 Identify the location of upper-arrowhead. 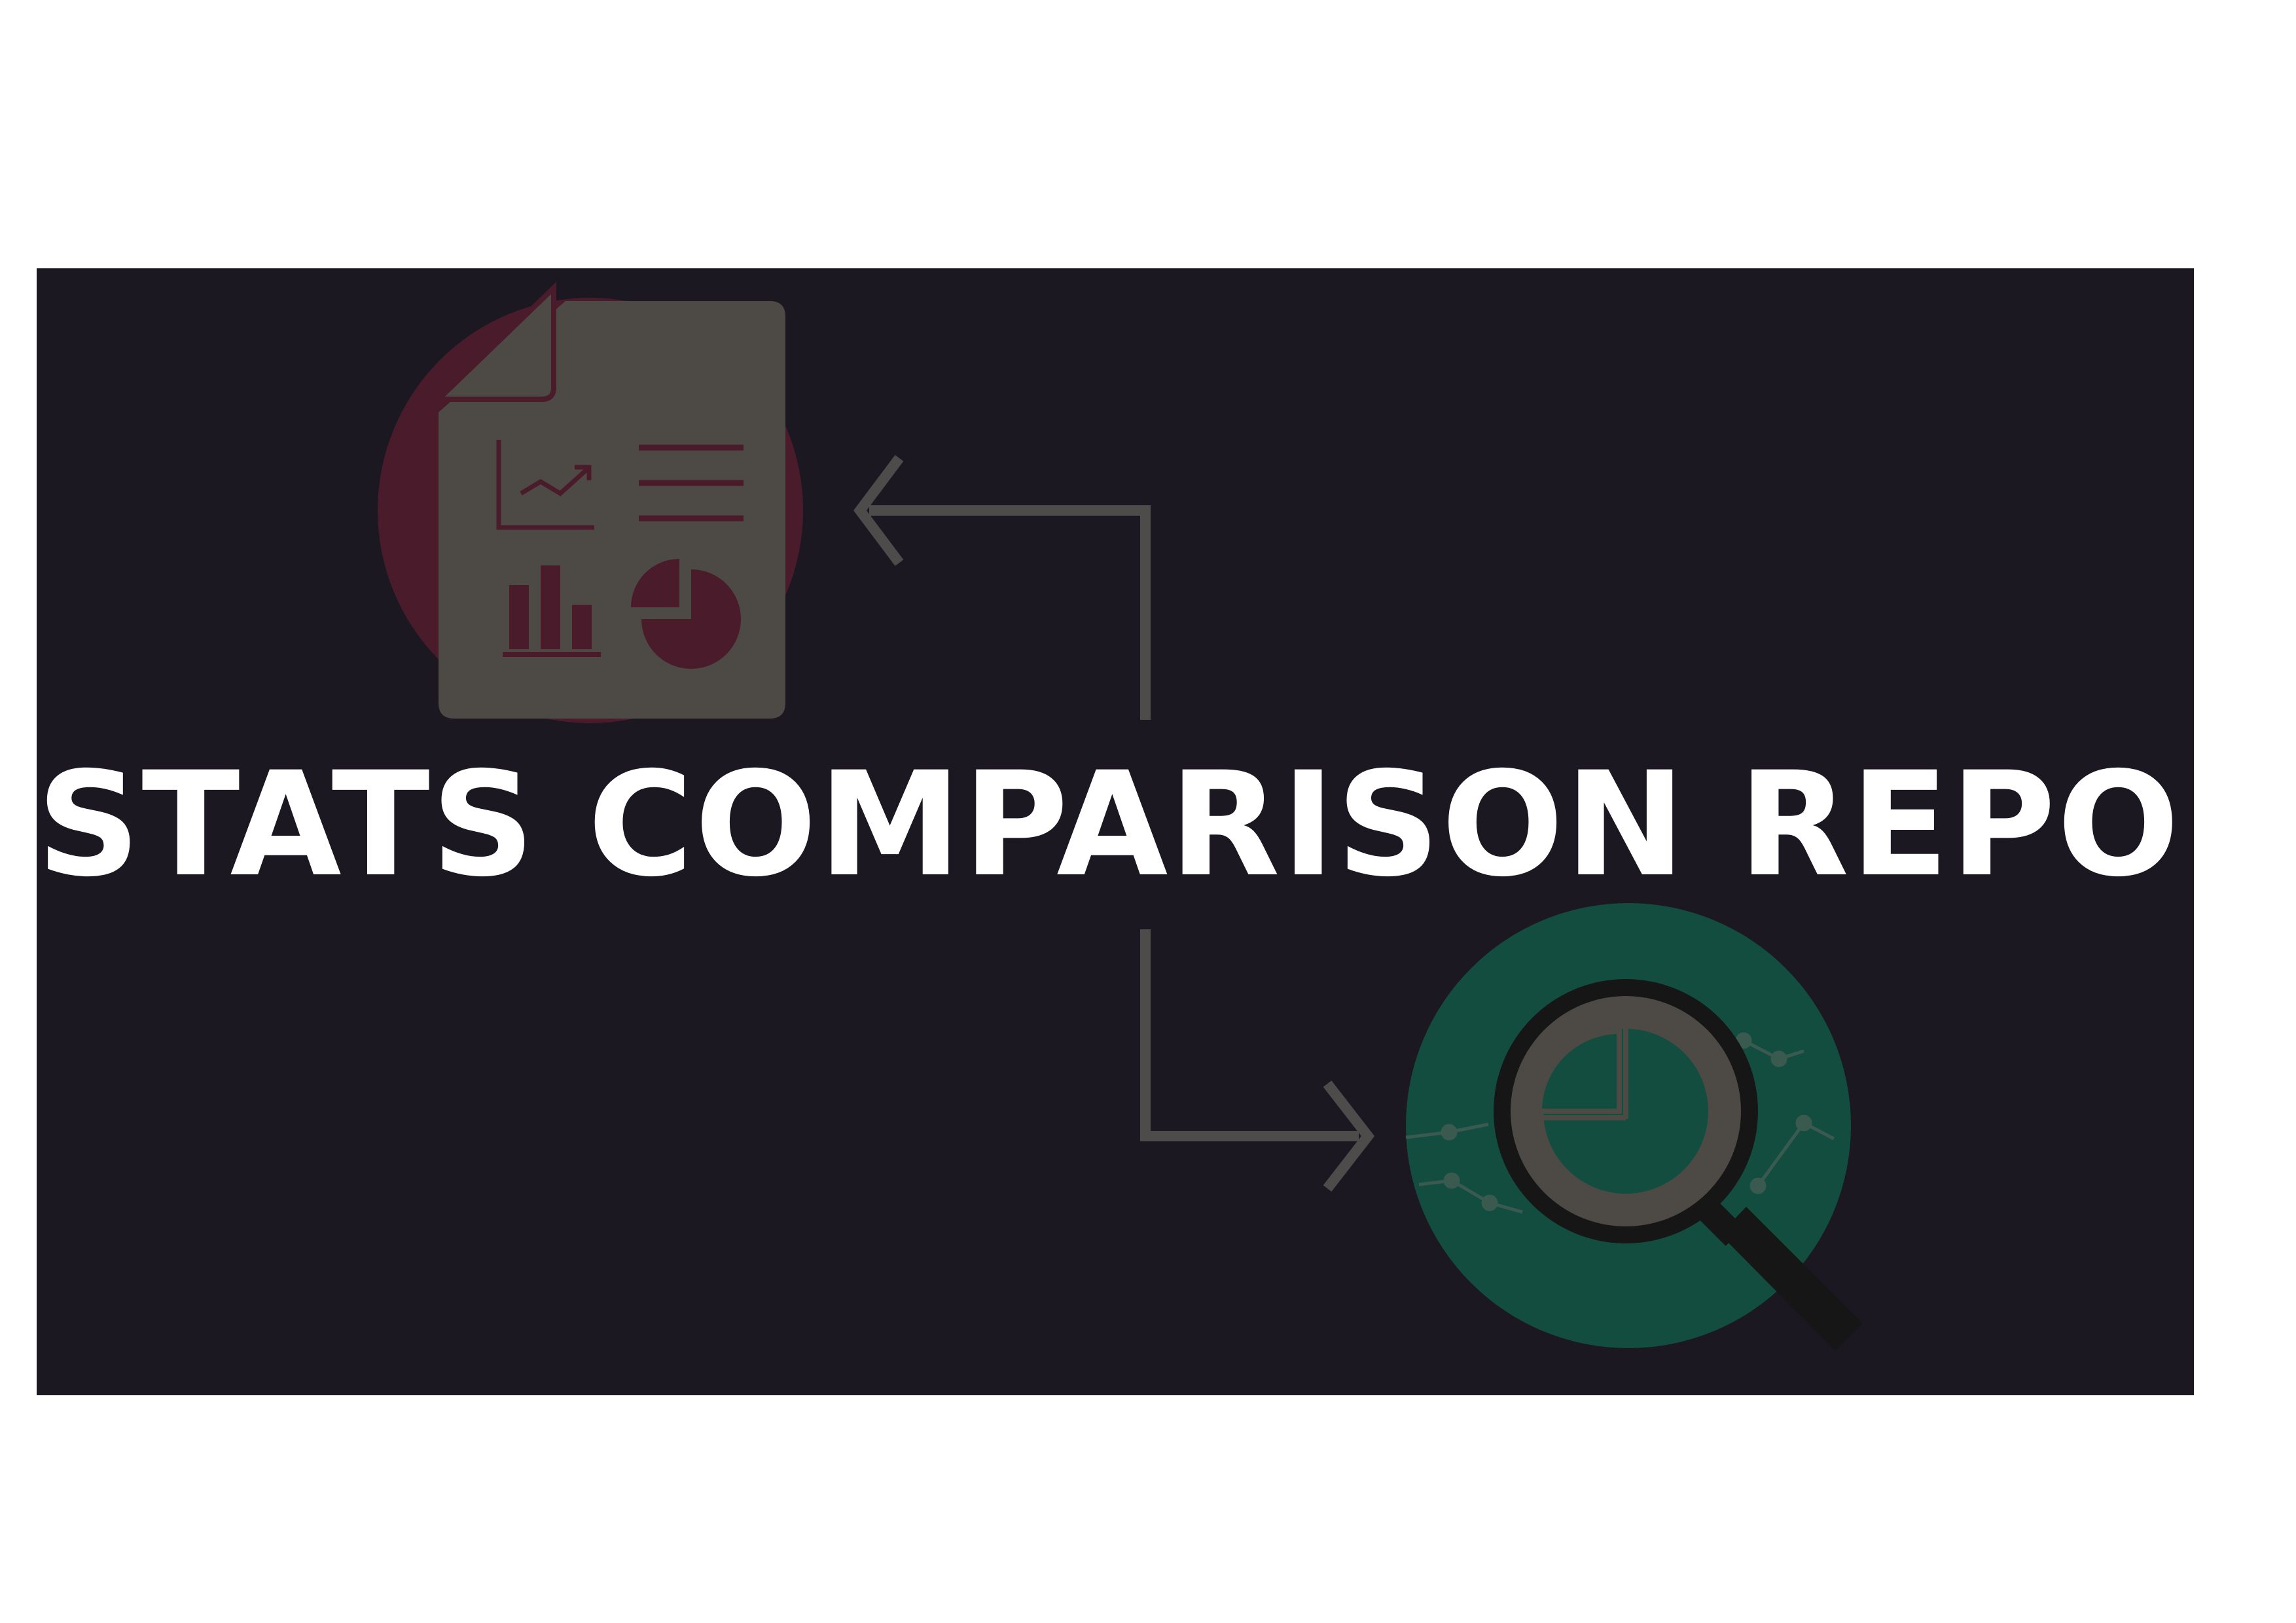
(878, 511).